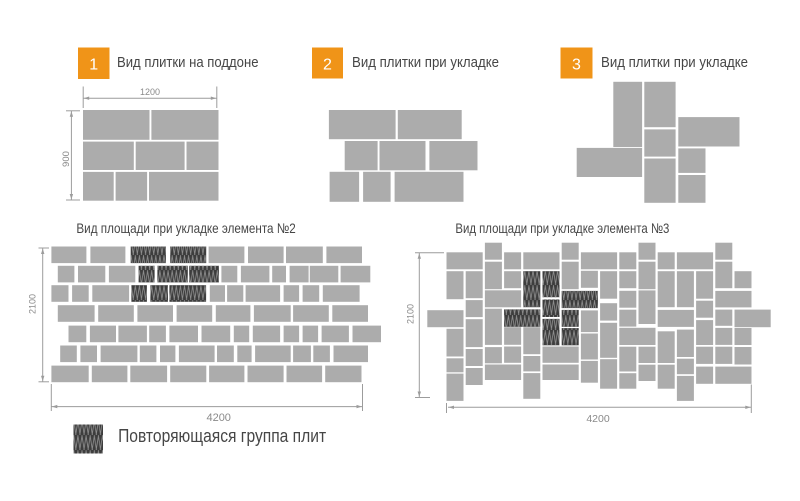 The width and height of the screenshot is (800, 501). I want to click on svg-text: Повторяющаяся группа плит, so click(222, 436).